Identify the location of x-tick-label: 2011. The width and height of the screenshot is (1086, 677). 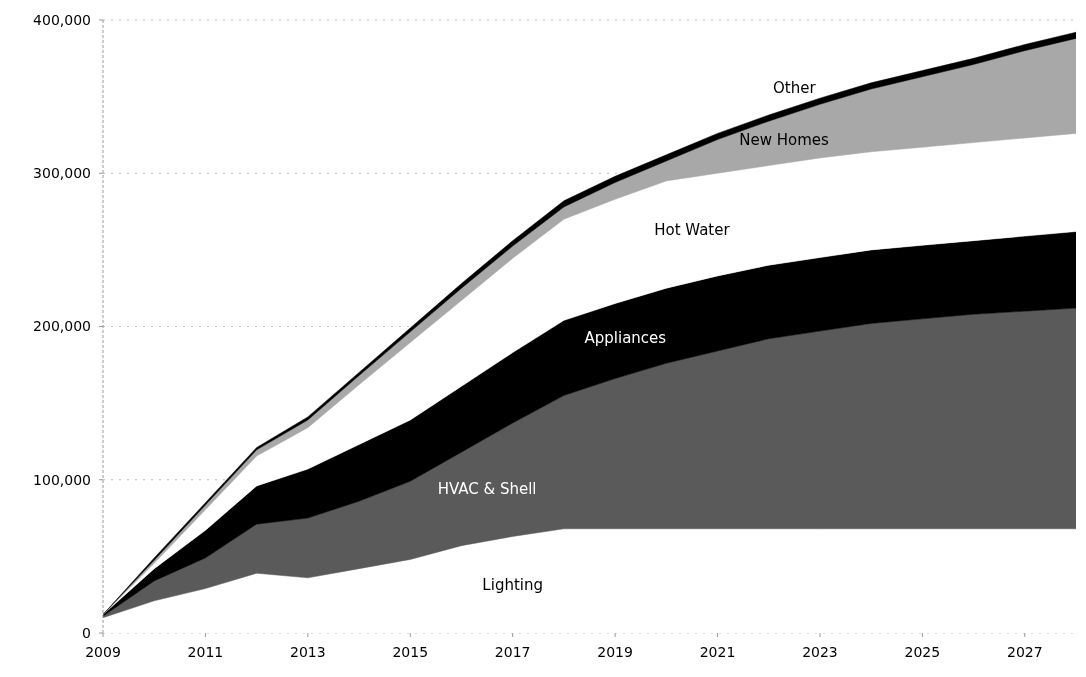
(205, 652).